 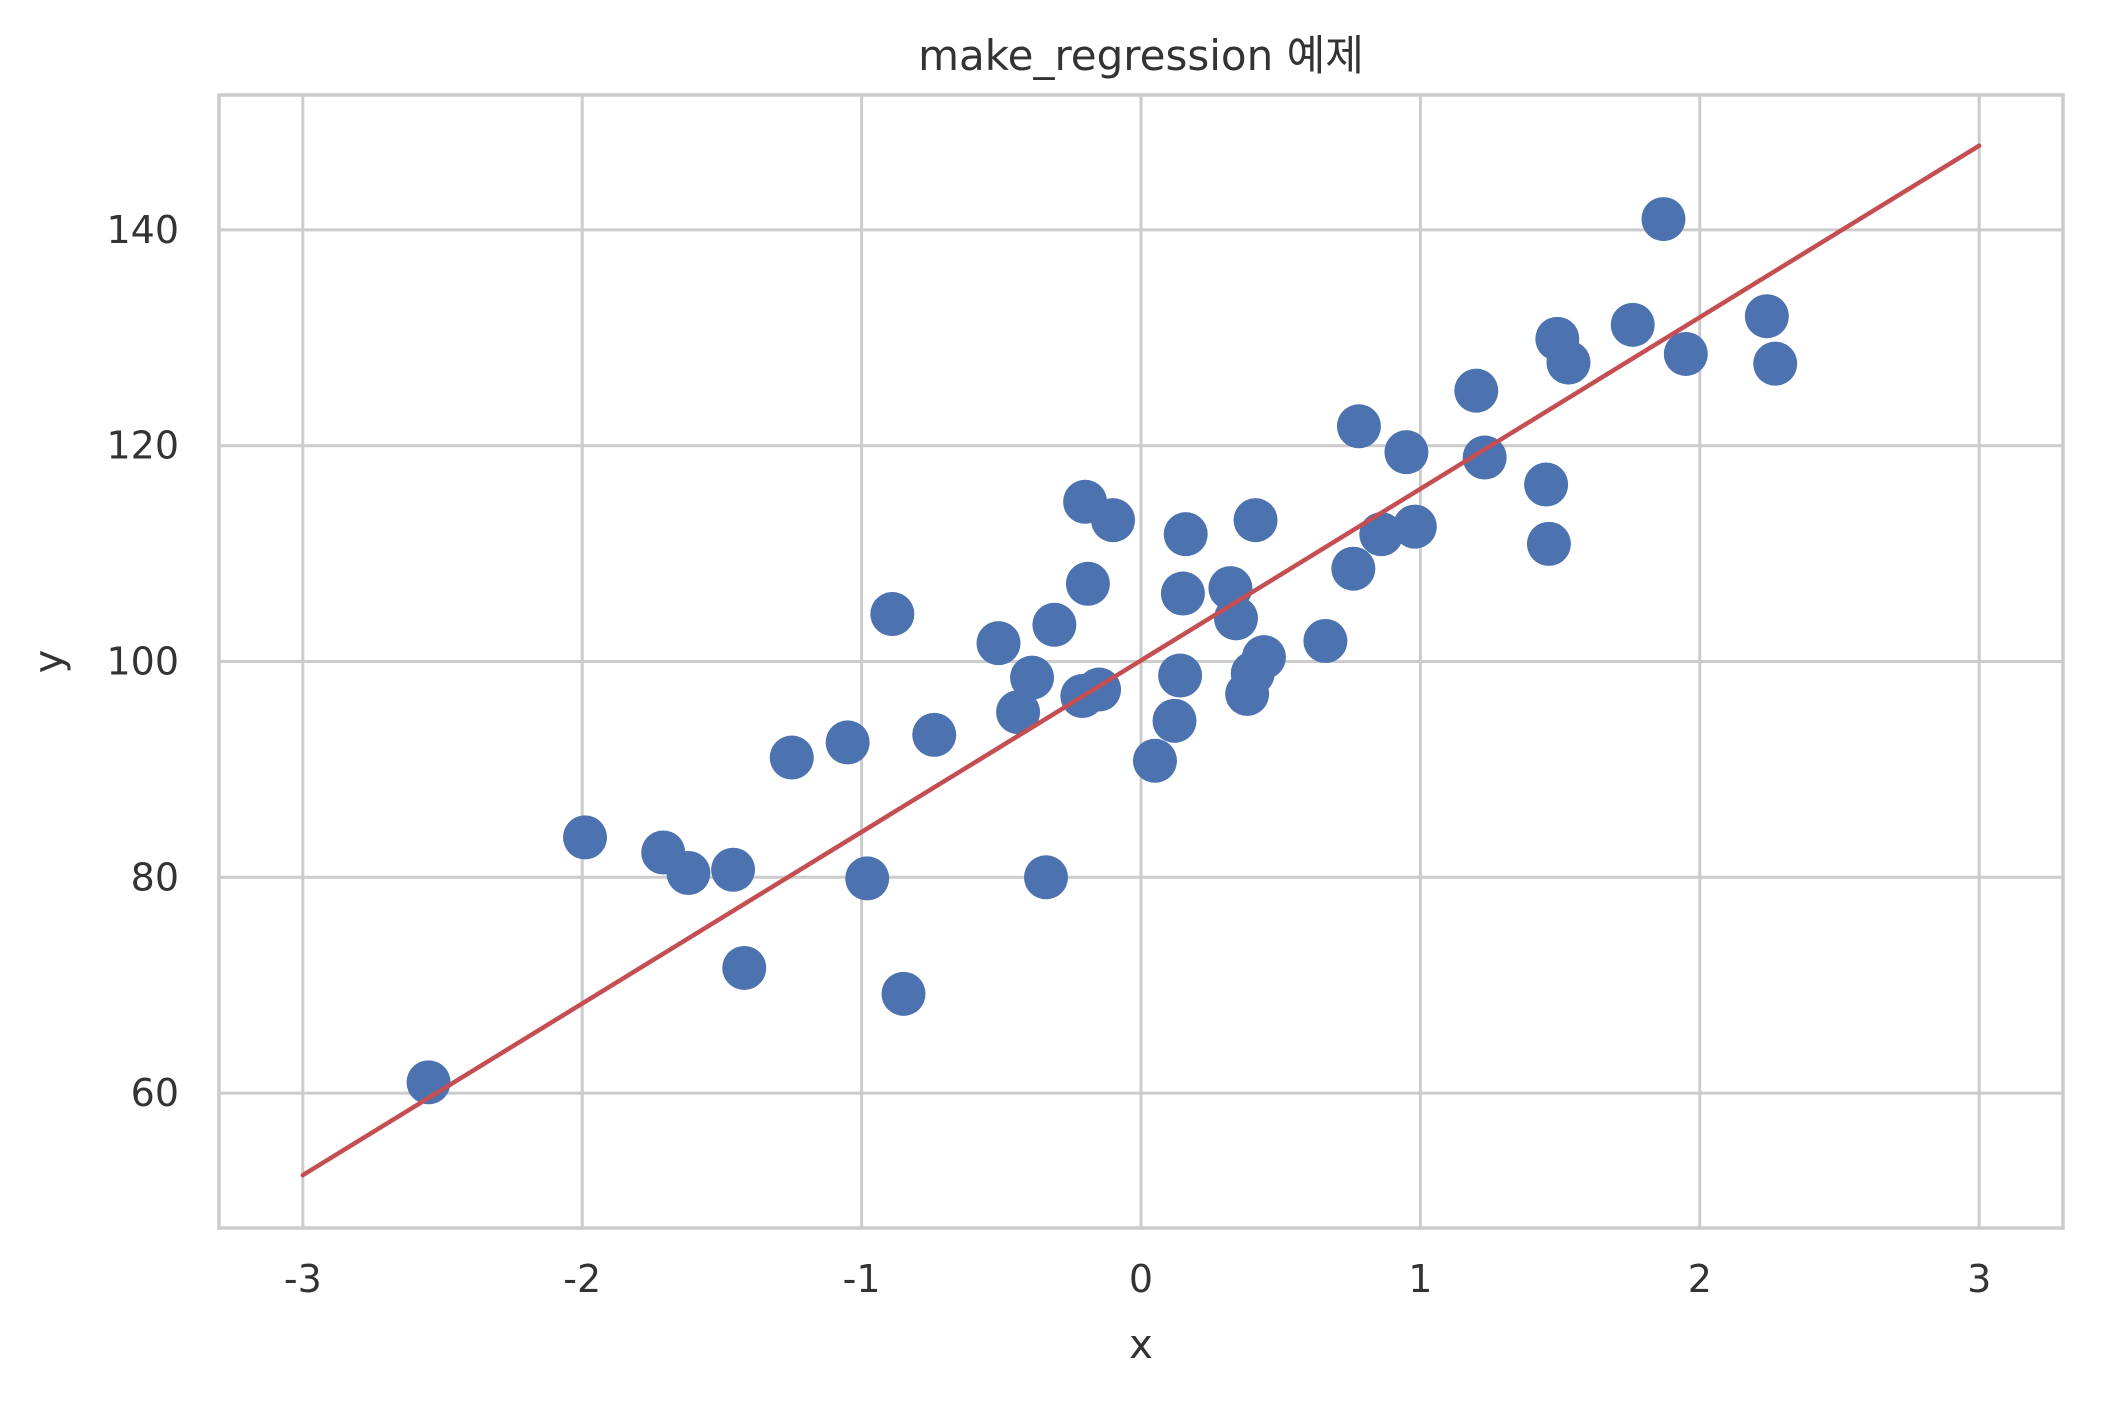 What do you see at coordinates (142, 230) in the screenshot?
I see `y-tick-label: 140` at bounding box center [142, 230].